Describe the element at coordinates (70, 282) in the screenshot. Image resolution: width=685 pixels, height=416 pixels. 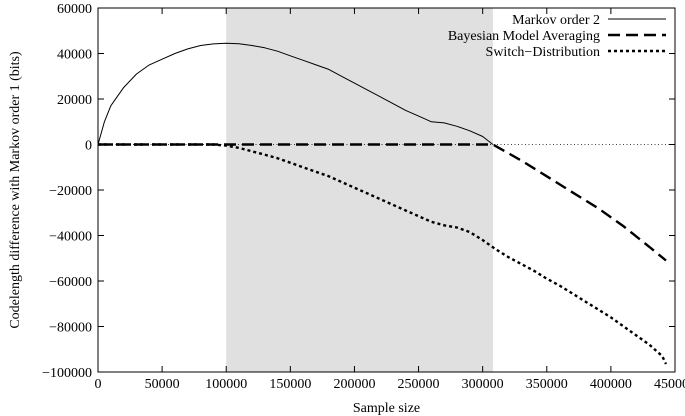
I see `y-tick-label: −60000` at that location.